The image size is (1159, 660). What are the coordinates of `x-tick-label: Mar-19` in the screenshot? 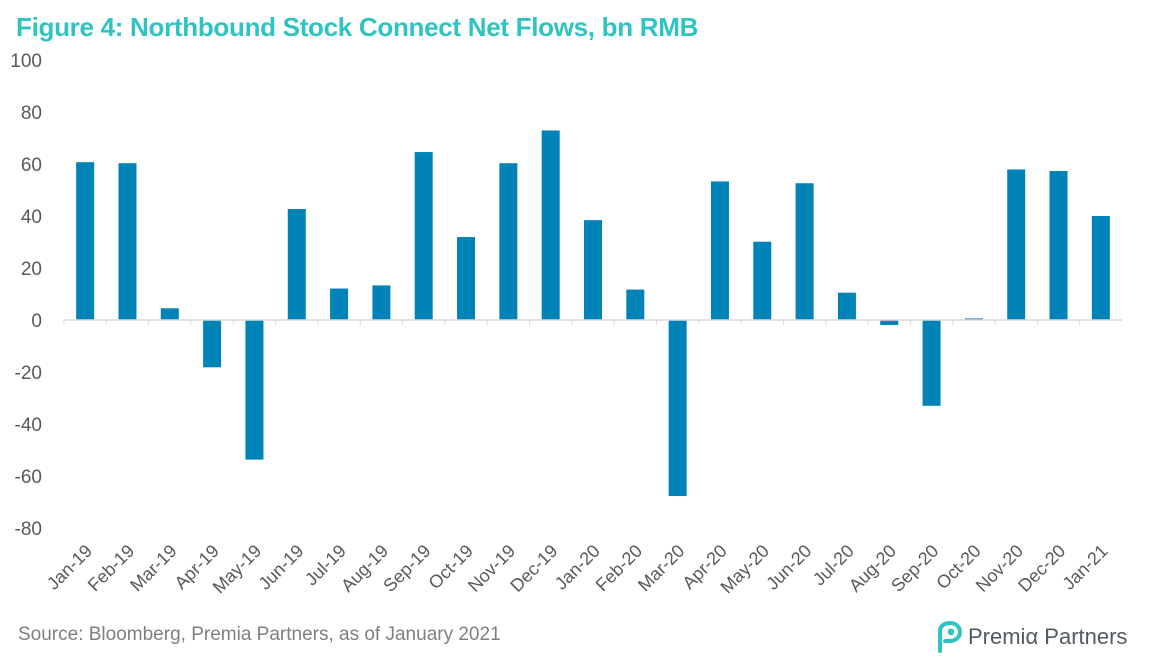 It's located at (153, 568).